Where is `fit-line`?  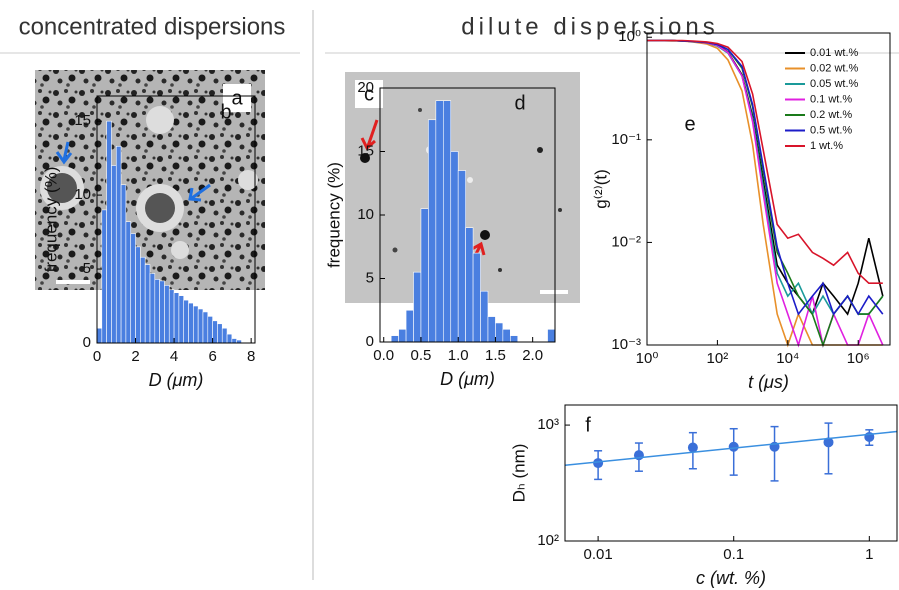 fit-line is located at coordinates (731, 448).